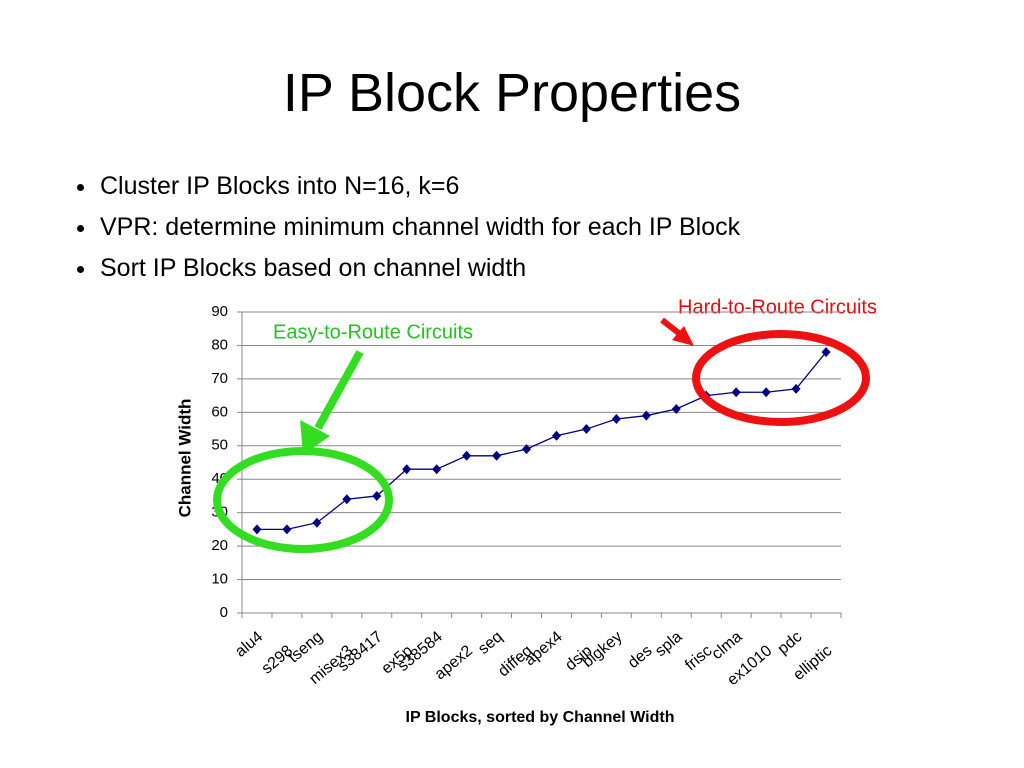  Describe the element at coordinates (454, 662) in the screenshot. I see `x-tick-label: apex2` at that location.